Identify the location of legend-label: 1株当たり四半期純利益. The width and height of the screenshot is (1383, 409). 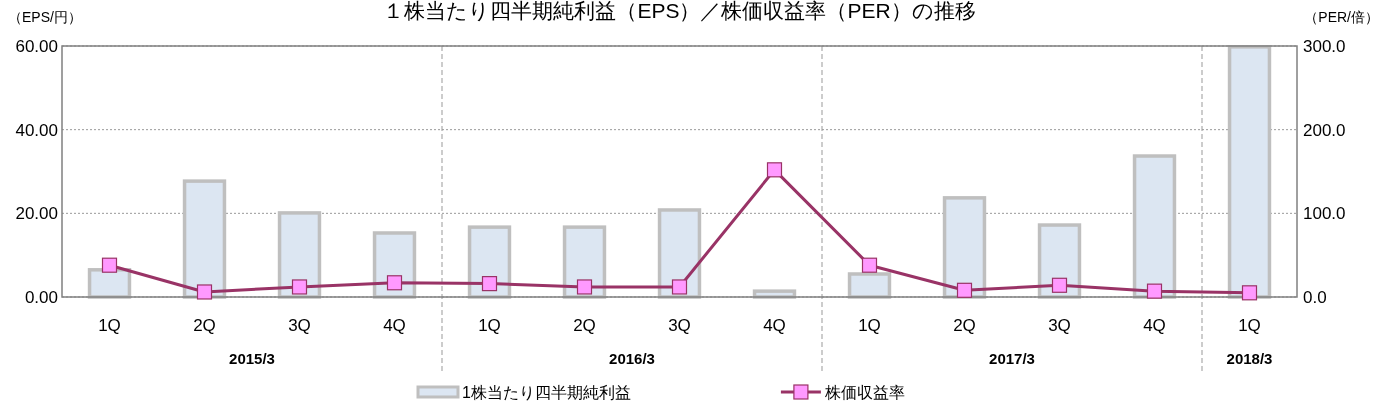
(546, 392).